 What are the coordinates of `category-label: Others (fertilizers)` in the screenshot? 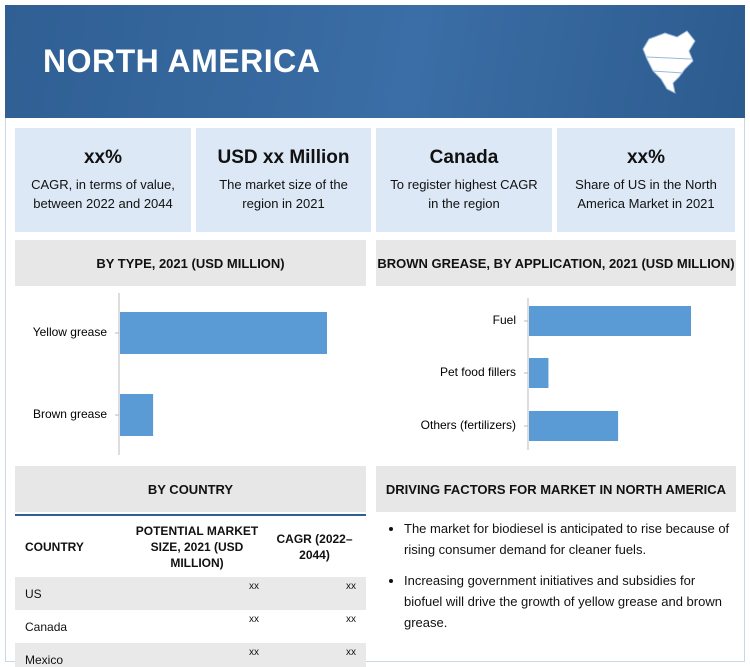 It's located at (468, 425).